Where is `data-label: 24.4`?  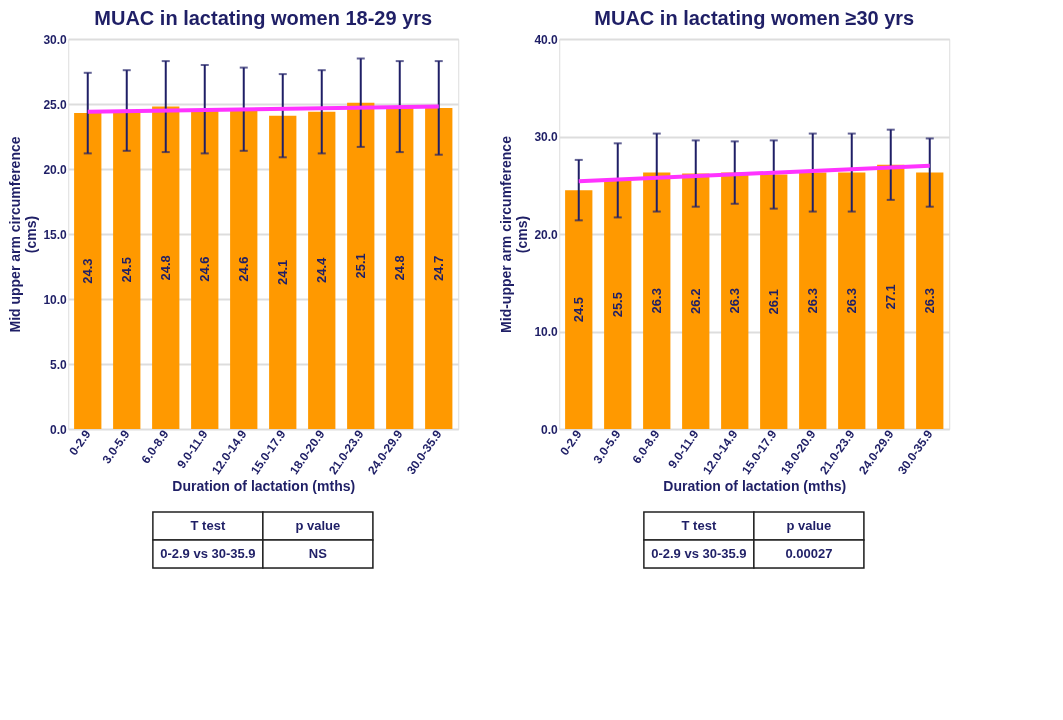 data-label: 24.4 is located at coordinates (321, 270).